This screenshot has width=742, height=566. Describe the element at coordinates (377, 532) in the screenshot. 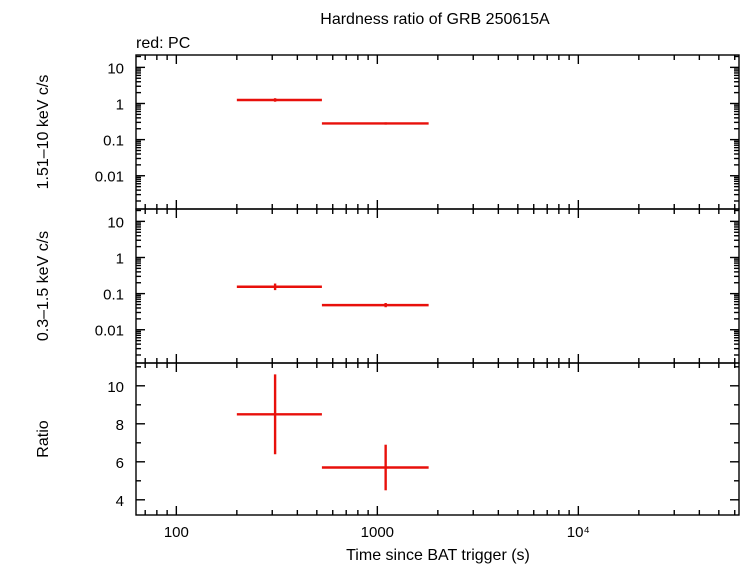

I see `x-tick-label: 1000` at that location.